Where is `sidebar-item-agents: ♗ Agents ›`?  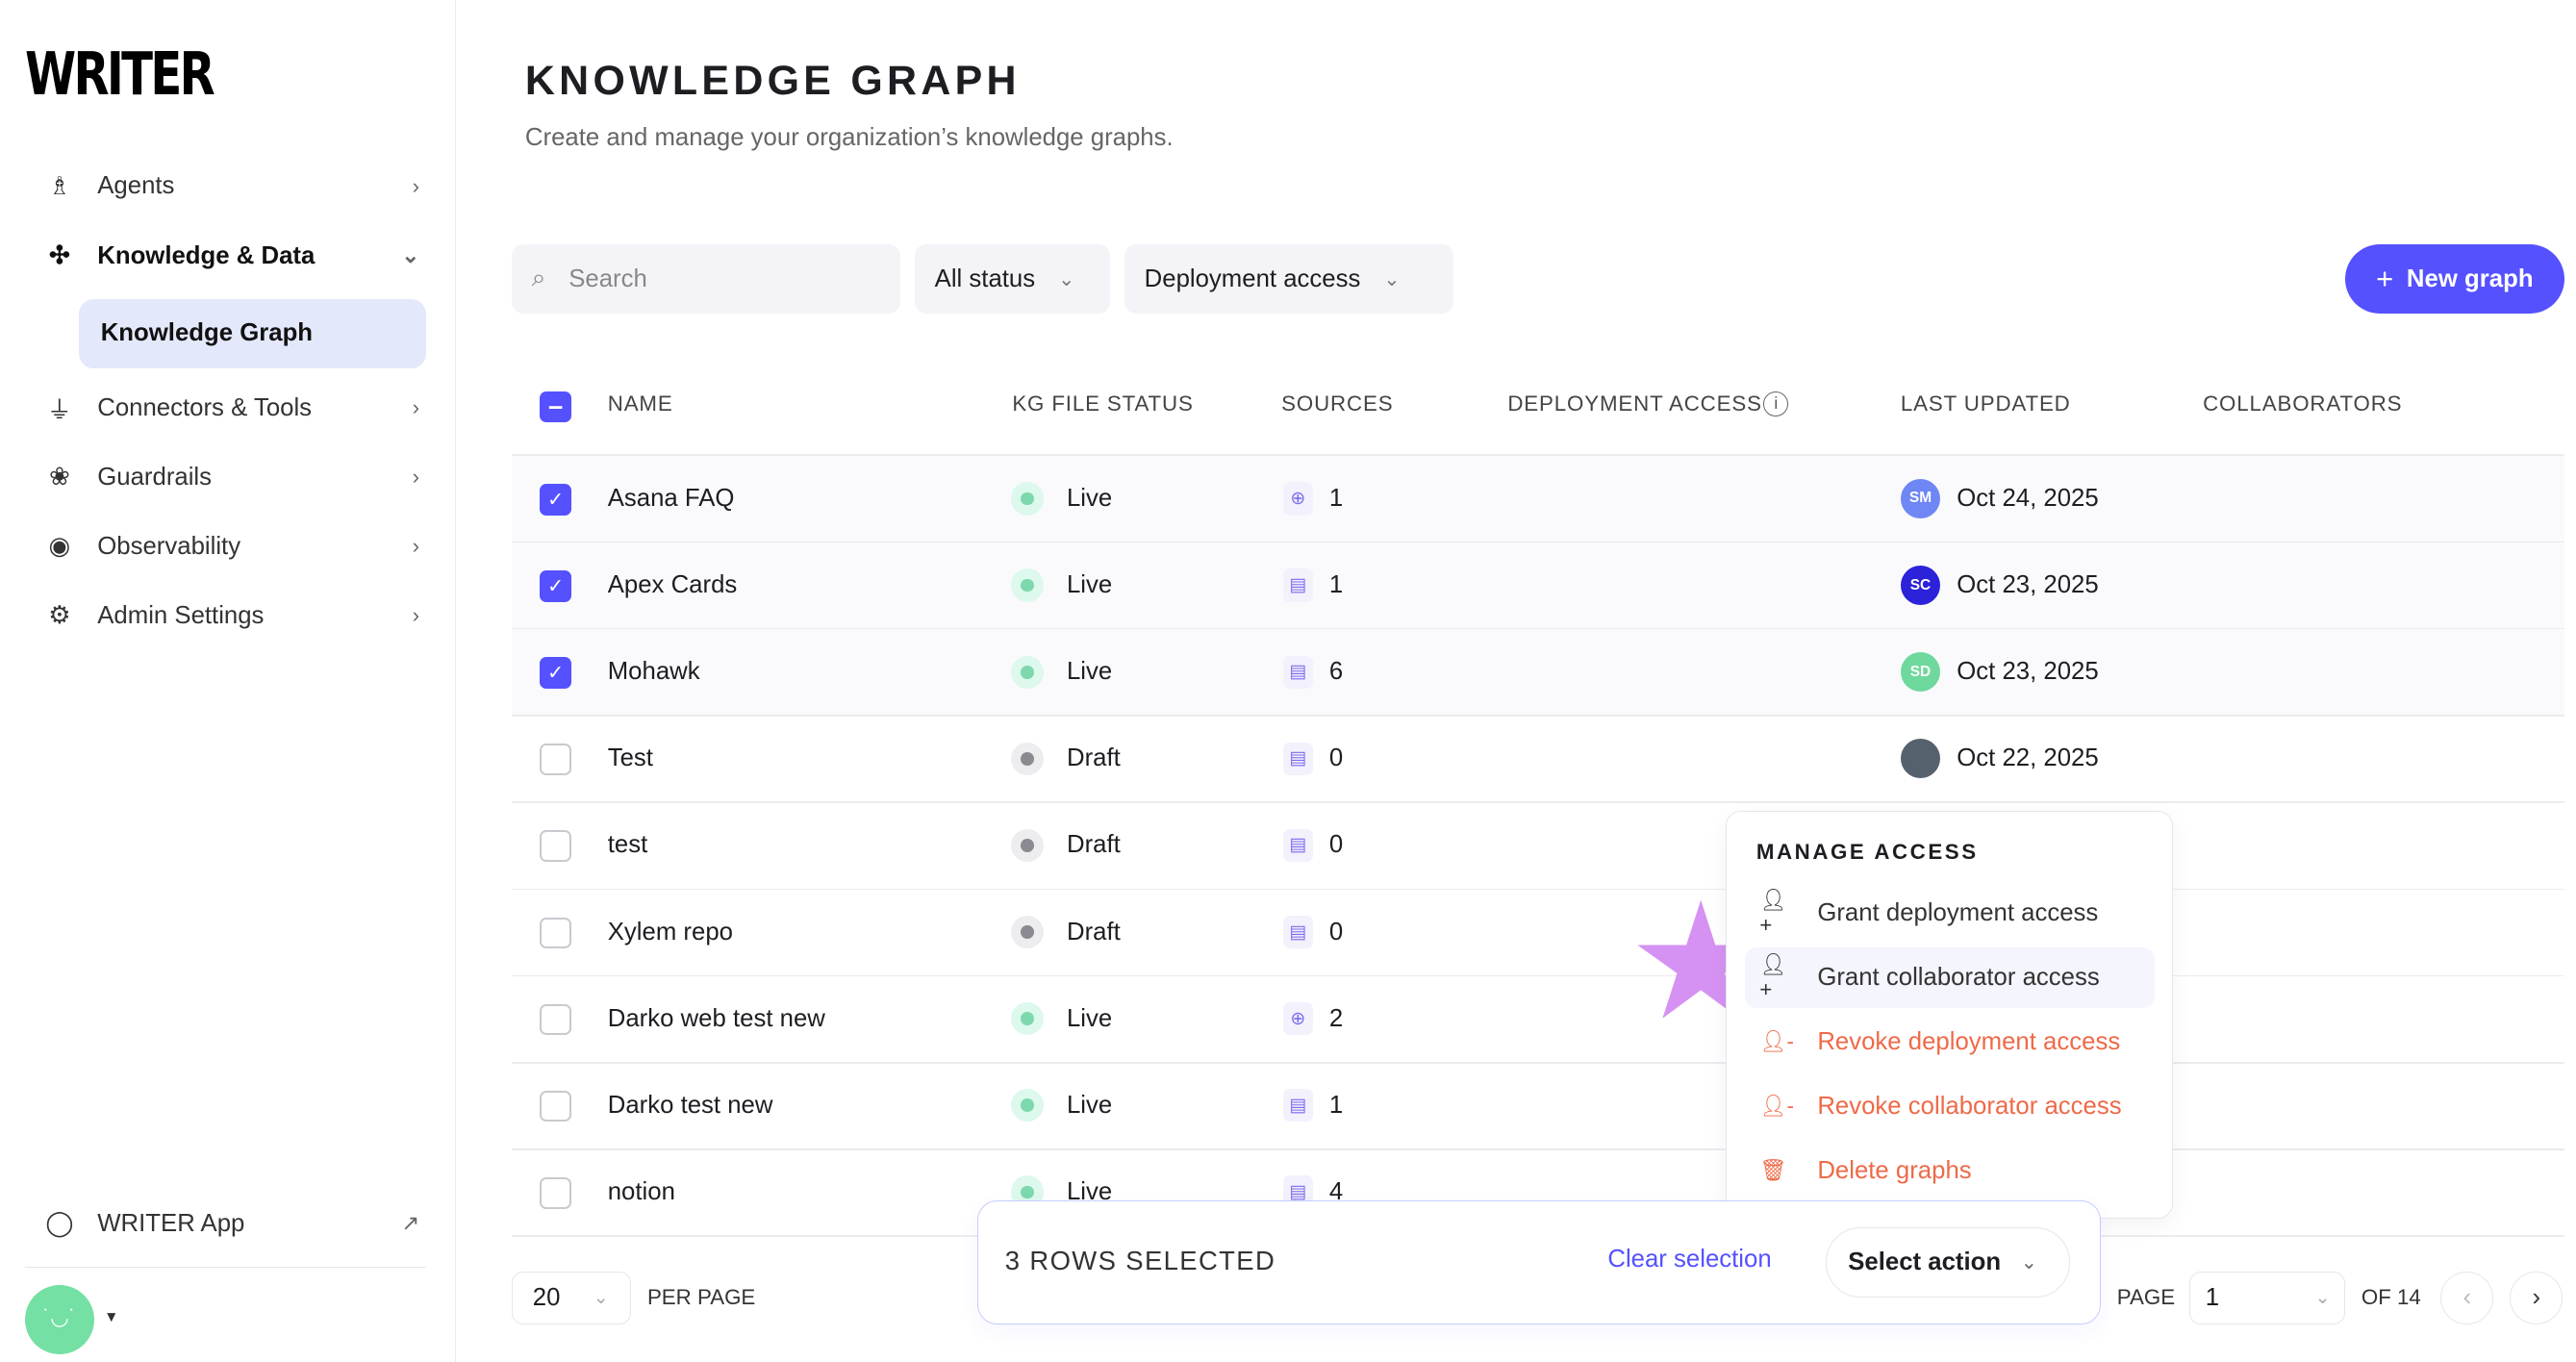 sidebar-item-agents: ♗ Agents › is located at coordinates (229, 186).